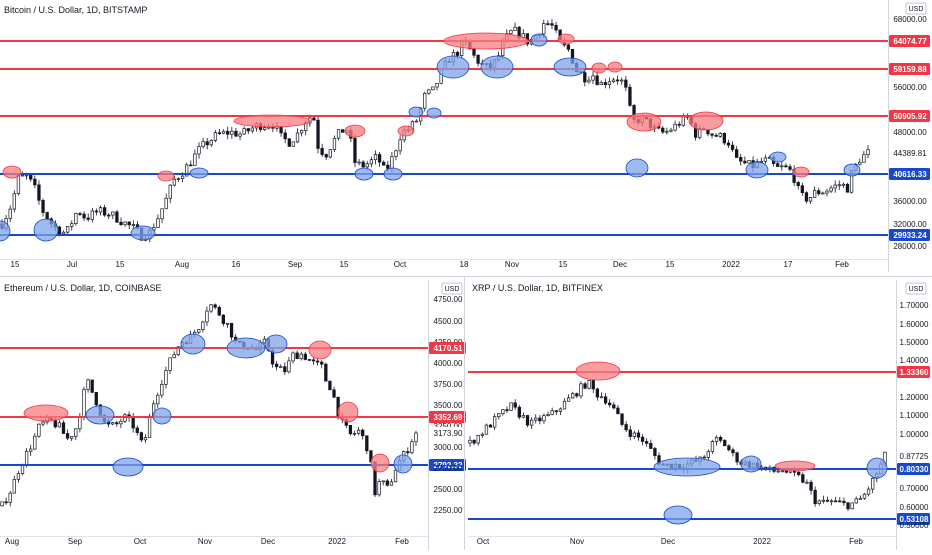 This screenshot has width=932, height=555. Describe the element at coordinates (448, 384) in the screenshot. I see `y-tick-label: 3750.00` at that location.